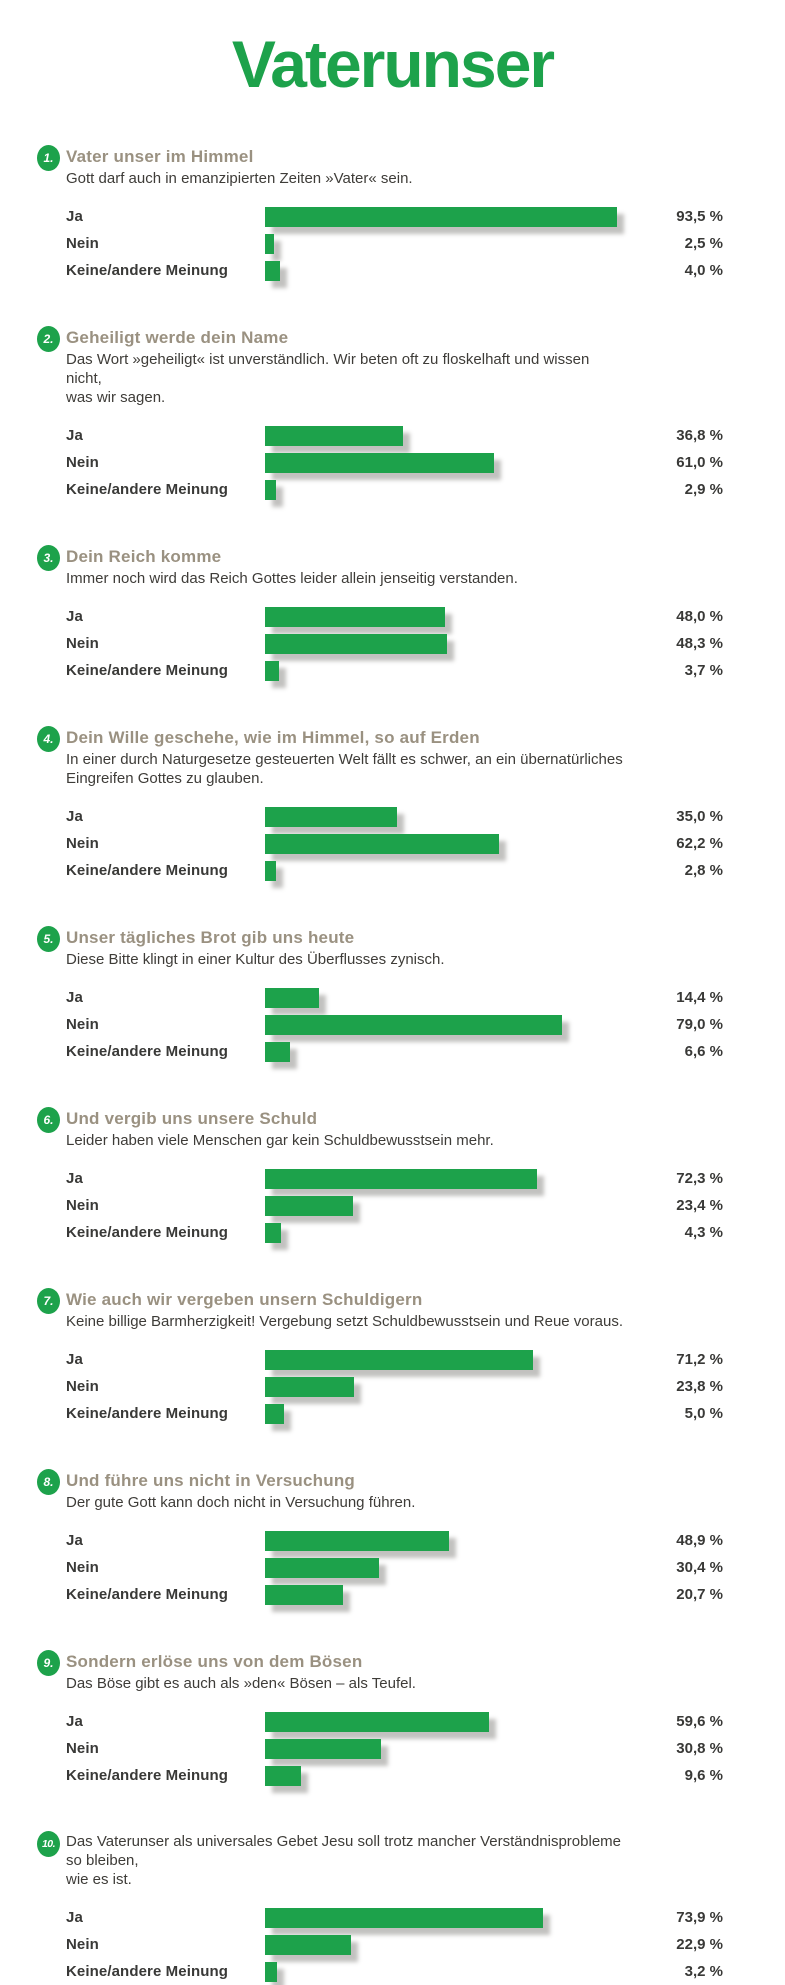 This screenshot has height=1985, width=785. I want to click on bar-value: 48,0 %, so click(699, 616).